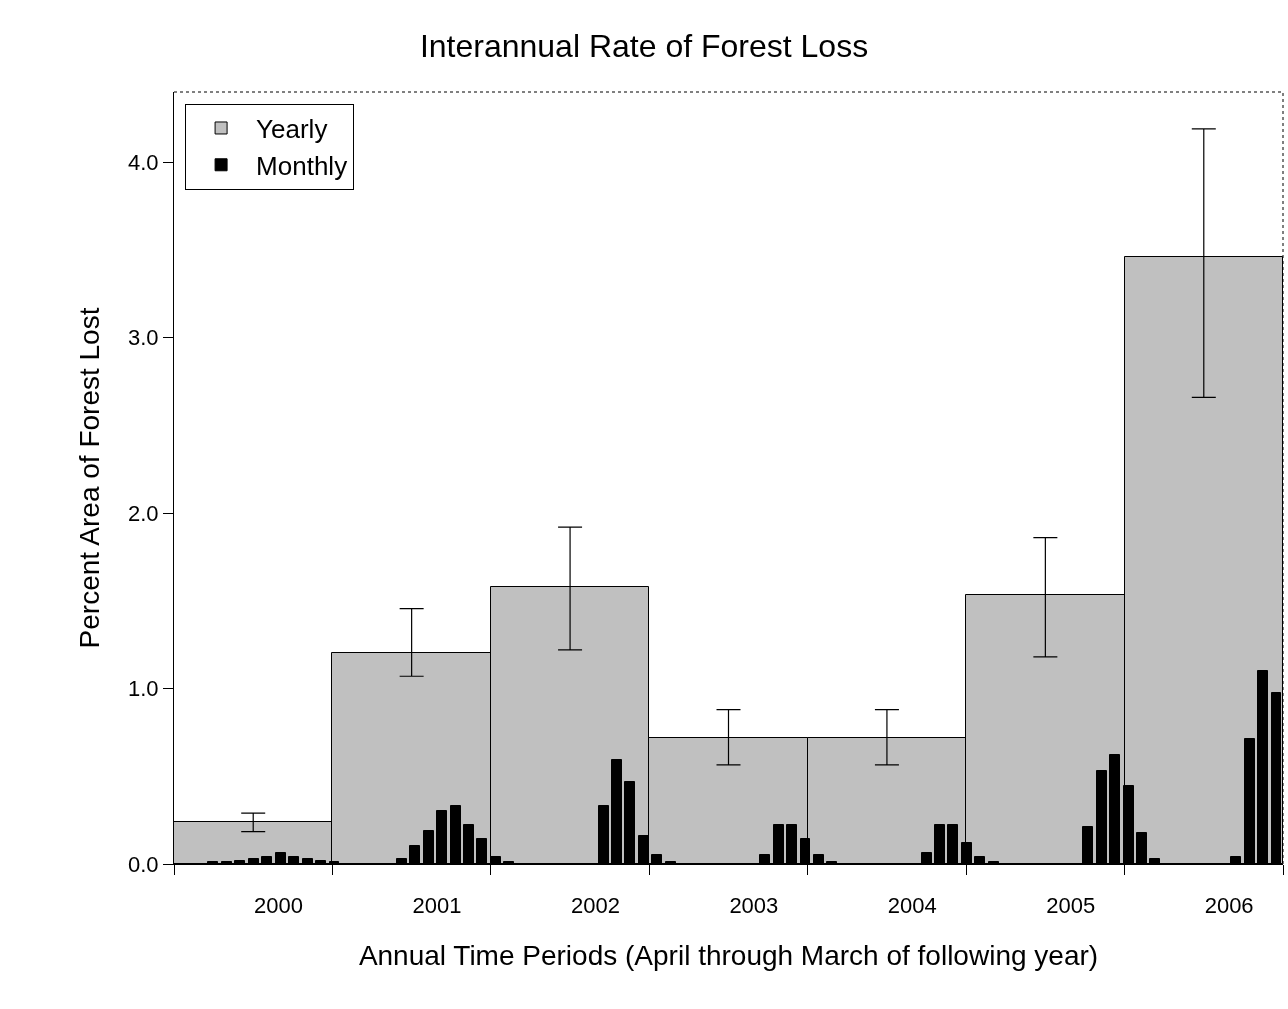 The image size is (1288, 1009). Describe the element at coordinates (644, 45) in the screenshot. I see `chart-title: Interannual Rate of Forest Loss` at that location.